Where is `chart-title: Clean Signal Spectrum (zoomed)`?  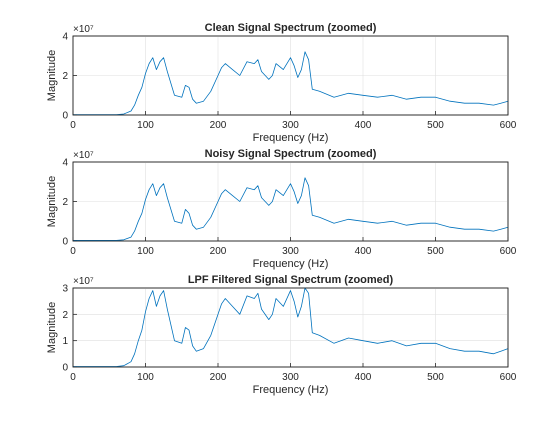 chart-title: Clean Signal Spectrum (zoomed) is located at coordinates (291, 28).